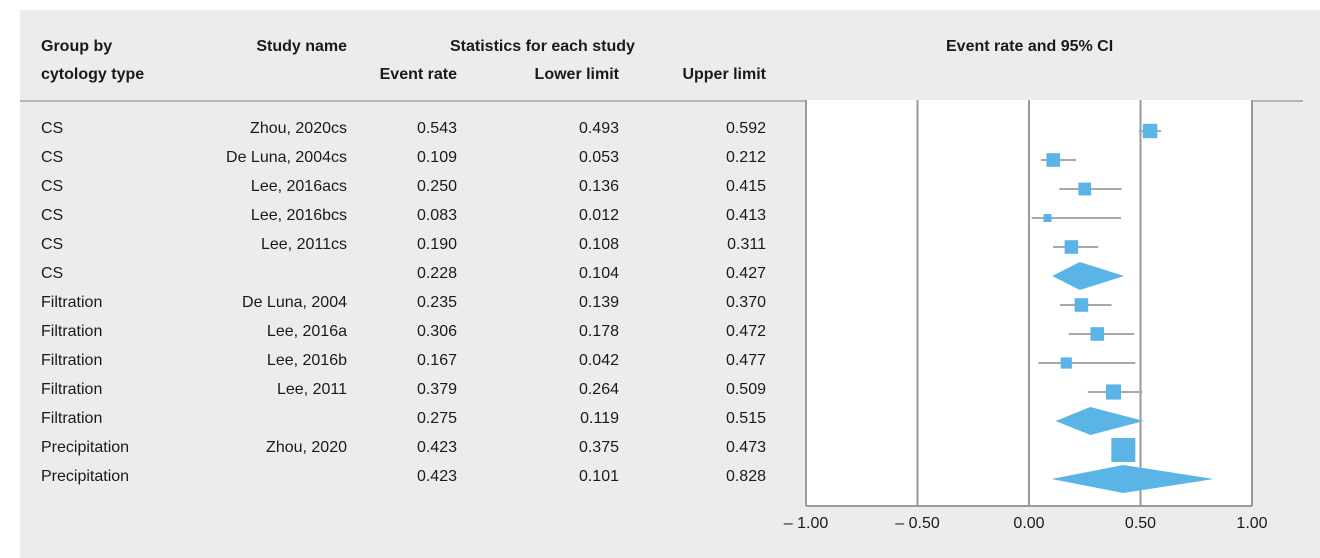  Describe the element at coordinates (286, 157) in the screenshot. I see `row-study: De Luna, 2004cs` at that location.